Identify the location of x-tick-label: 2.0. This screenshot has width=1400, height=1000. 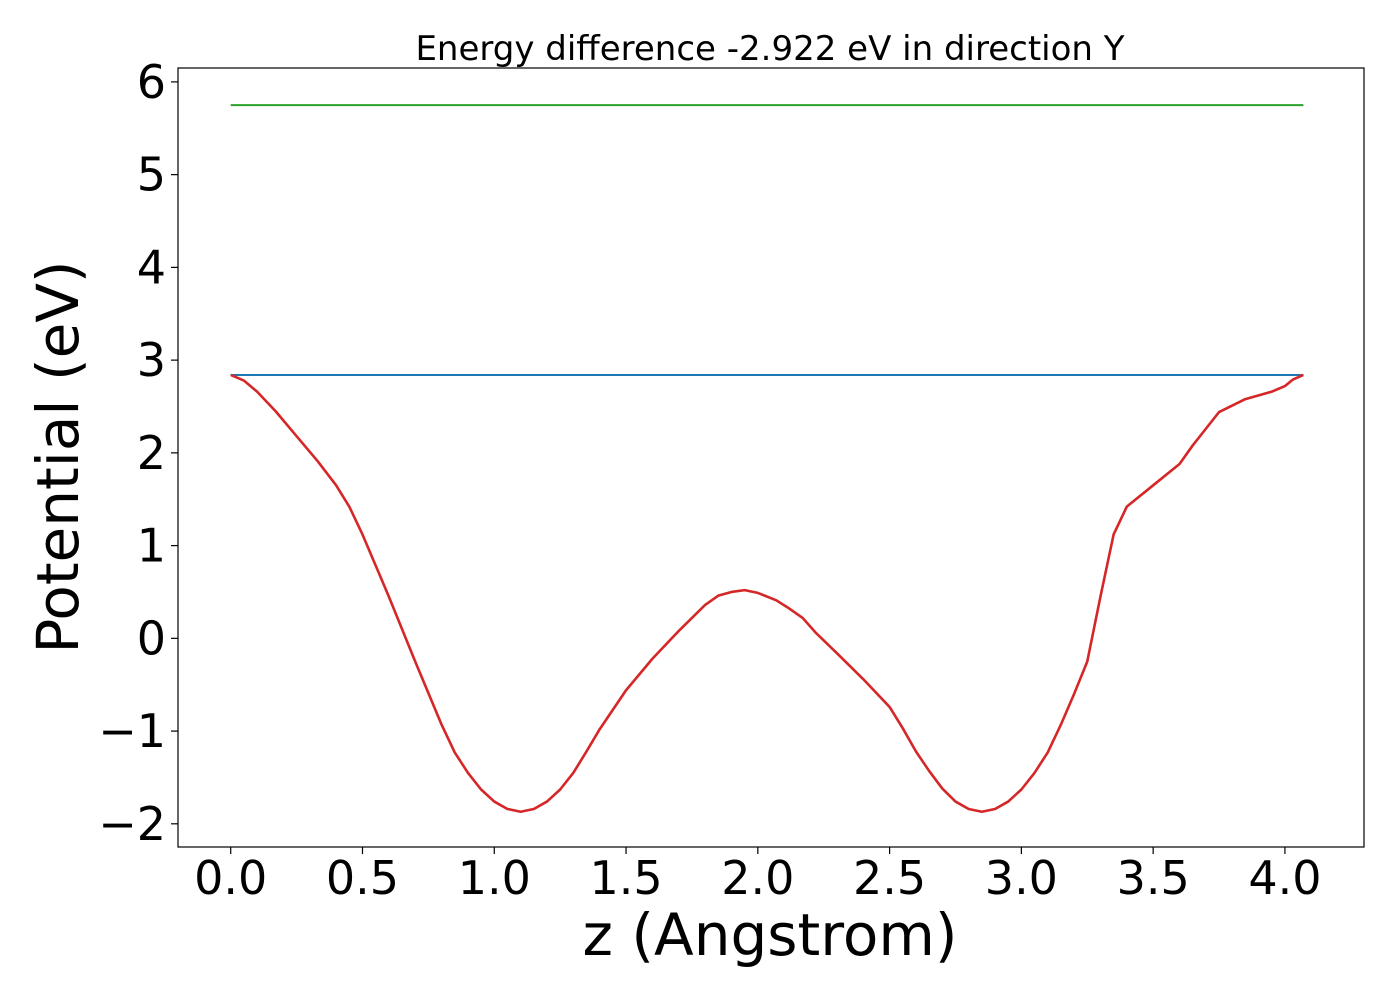
(757, 878).